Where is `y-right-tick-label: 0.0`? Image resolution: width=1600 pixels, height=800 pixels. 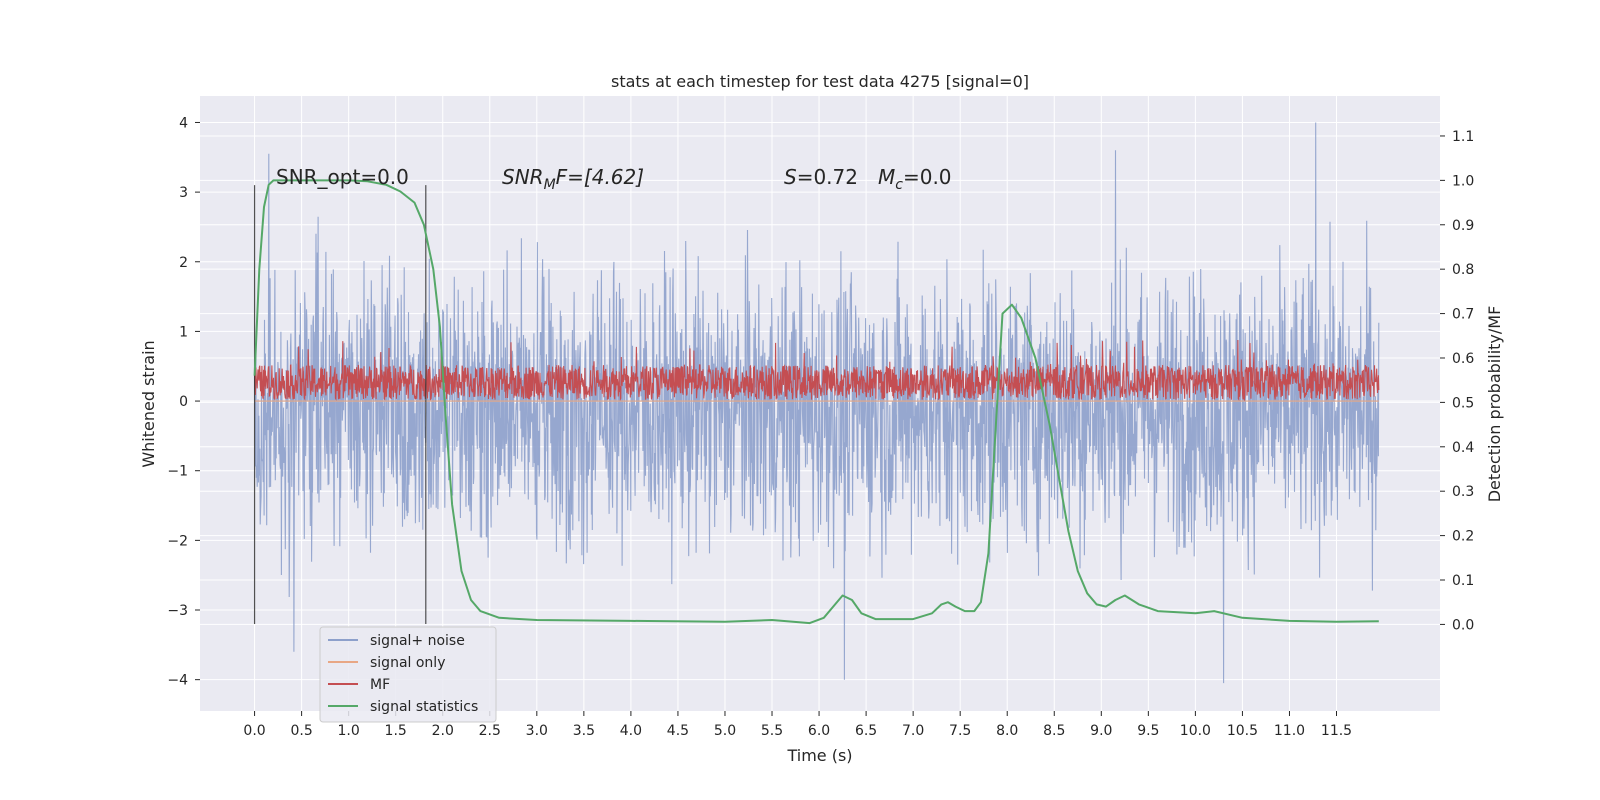
y-right-tick-label: 0.0 is located at coordinates (1463, 625).